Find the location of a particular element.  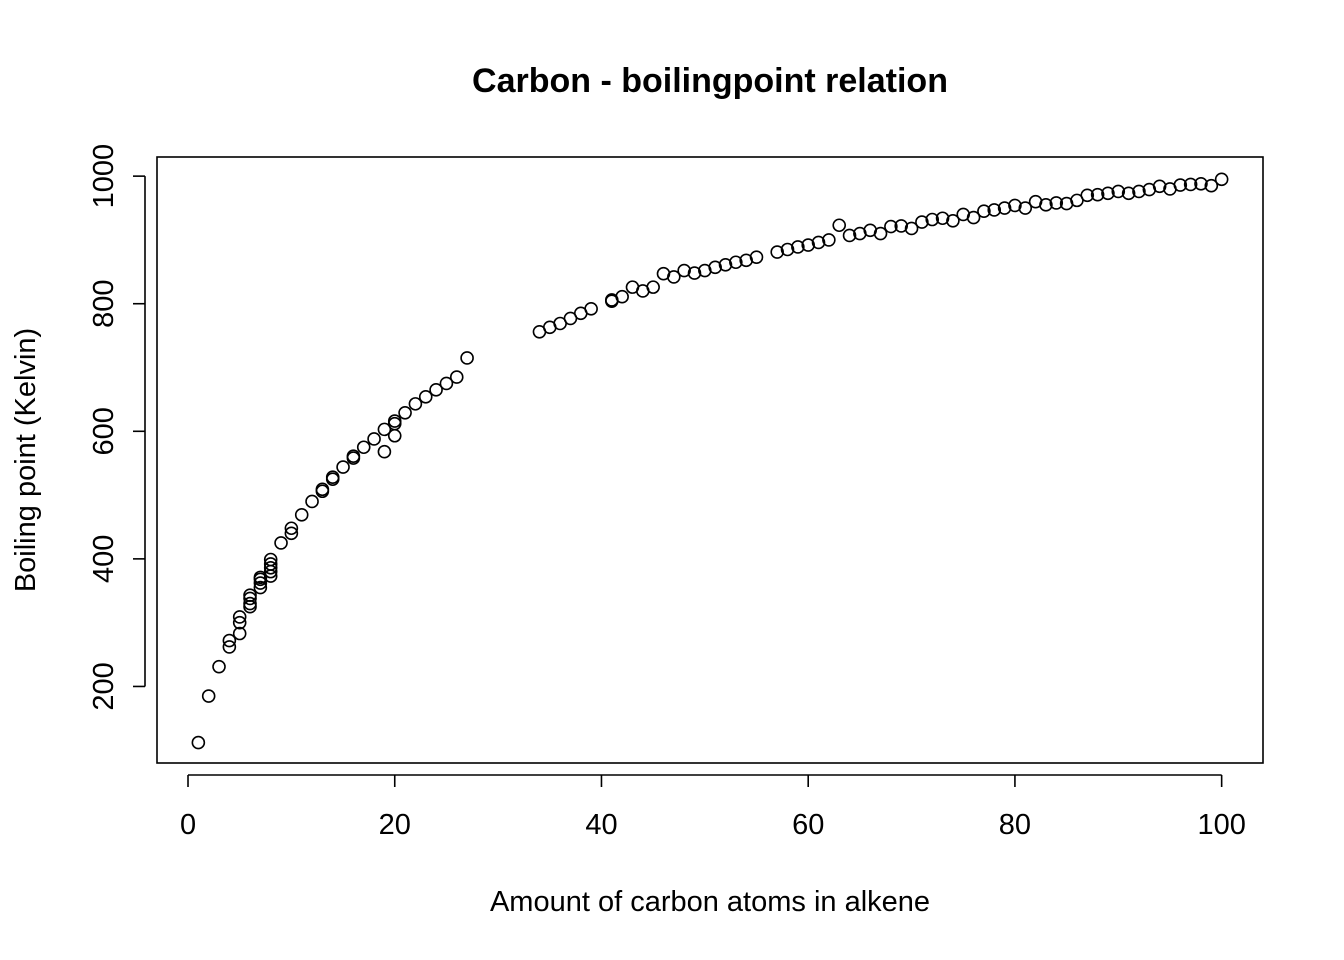

y-tick-label: 600 is located at coordinates (104, 431).